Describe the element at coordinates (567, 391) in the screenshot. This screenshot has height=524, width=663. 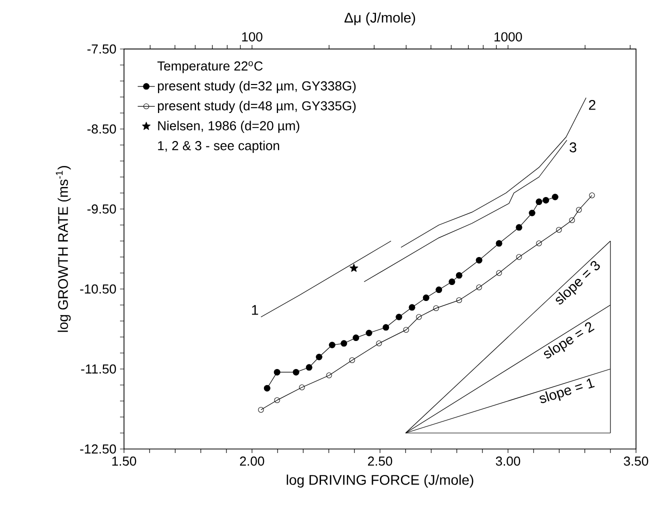
I see `annotation: slope = 1` at that location.